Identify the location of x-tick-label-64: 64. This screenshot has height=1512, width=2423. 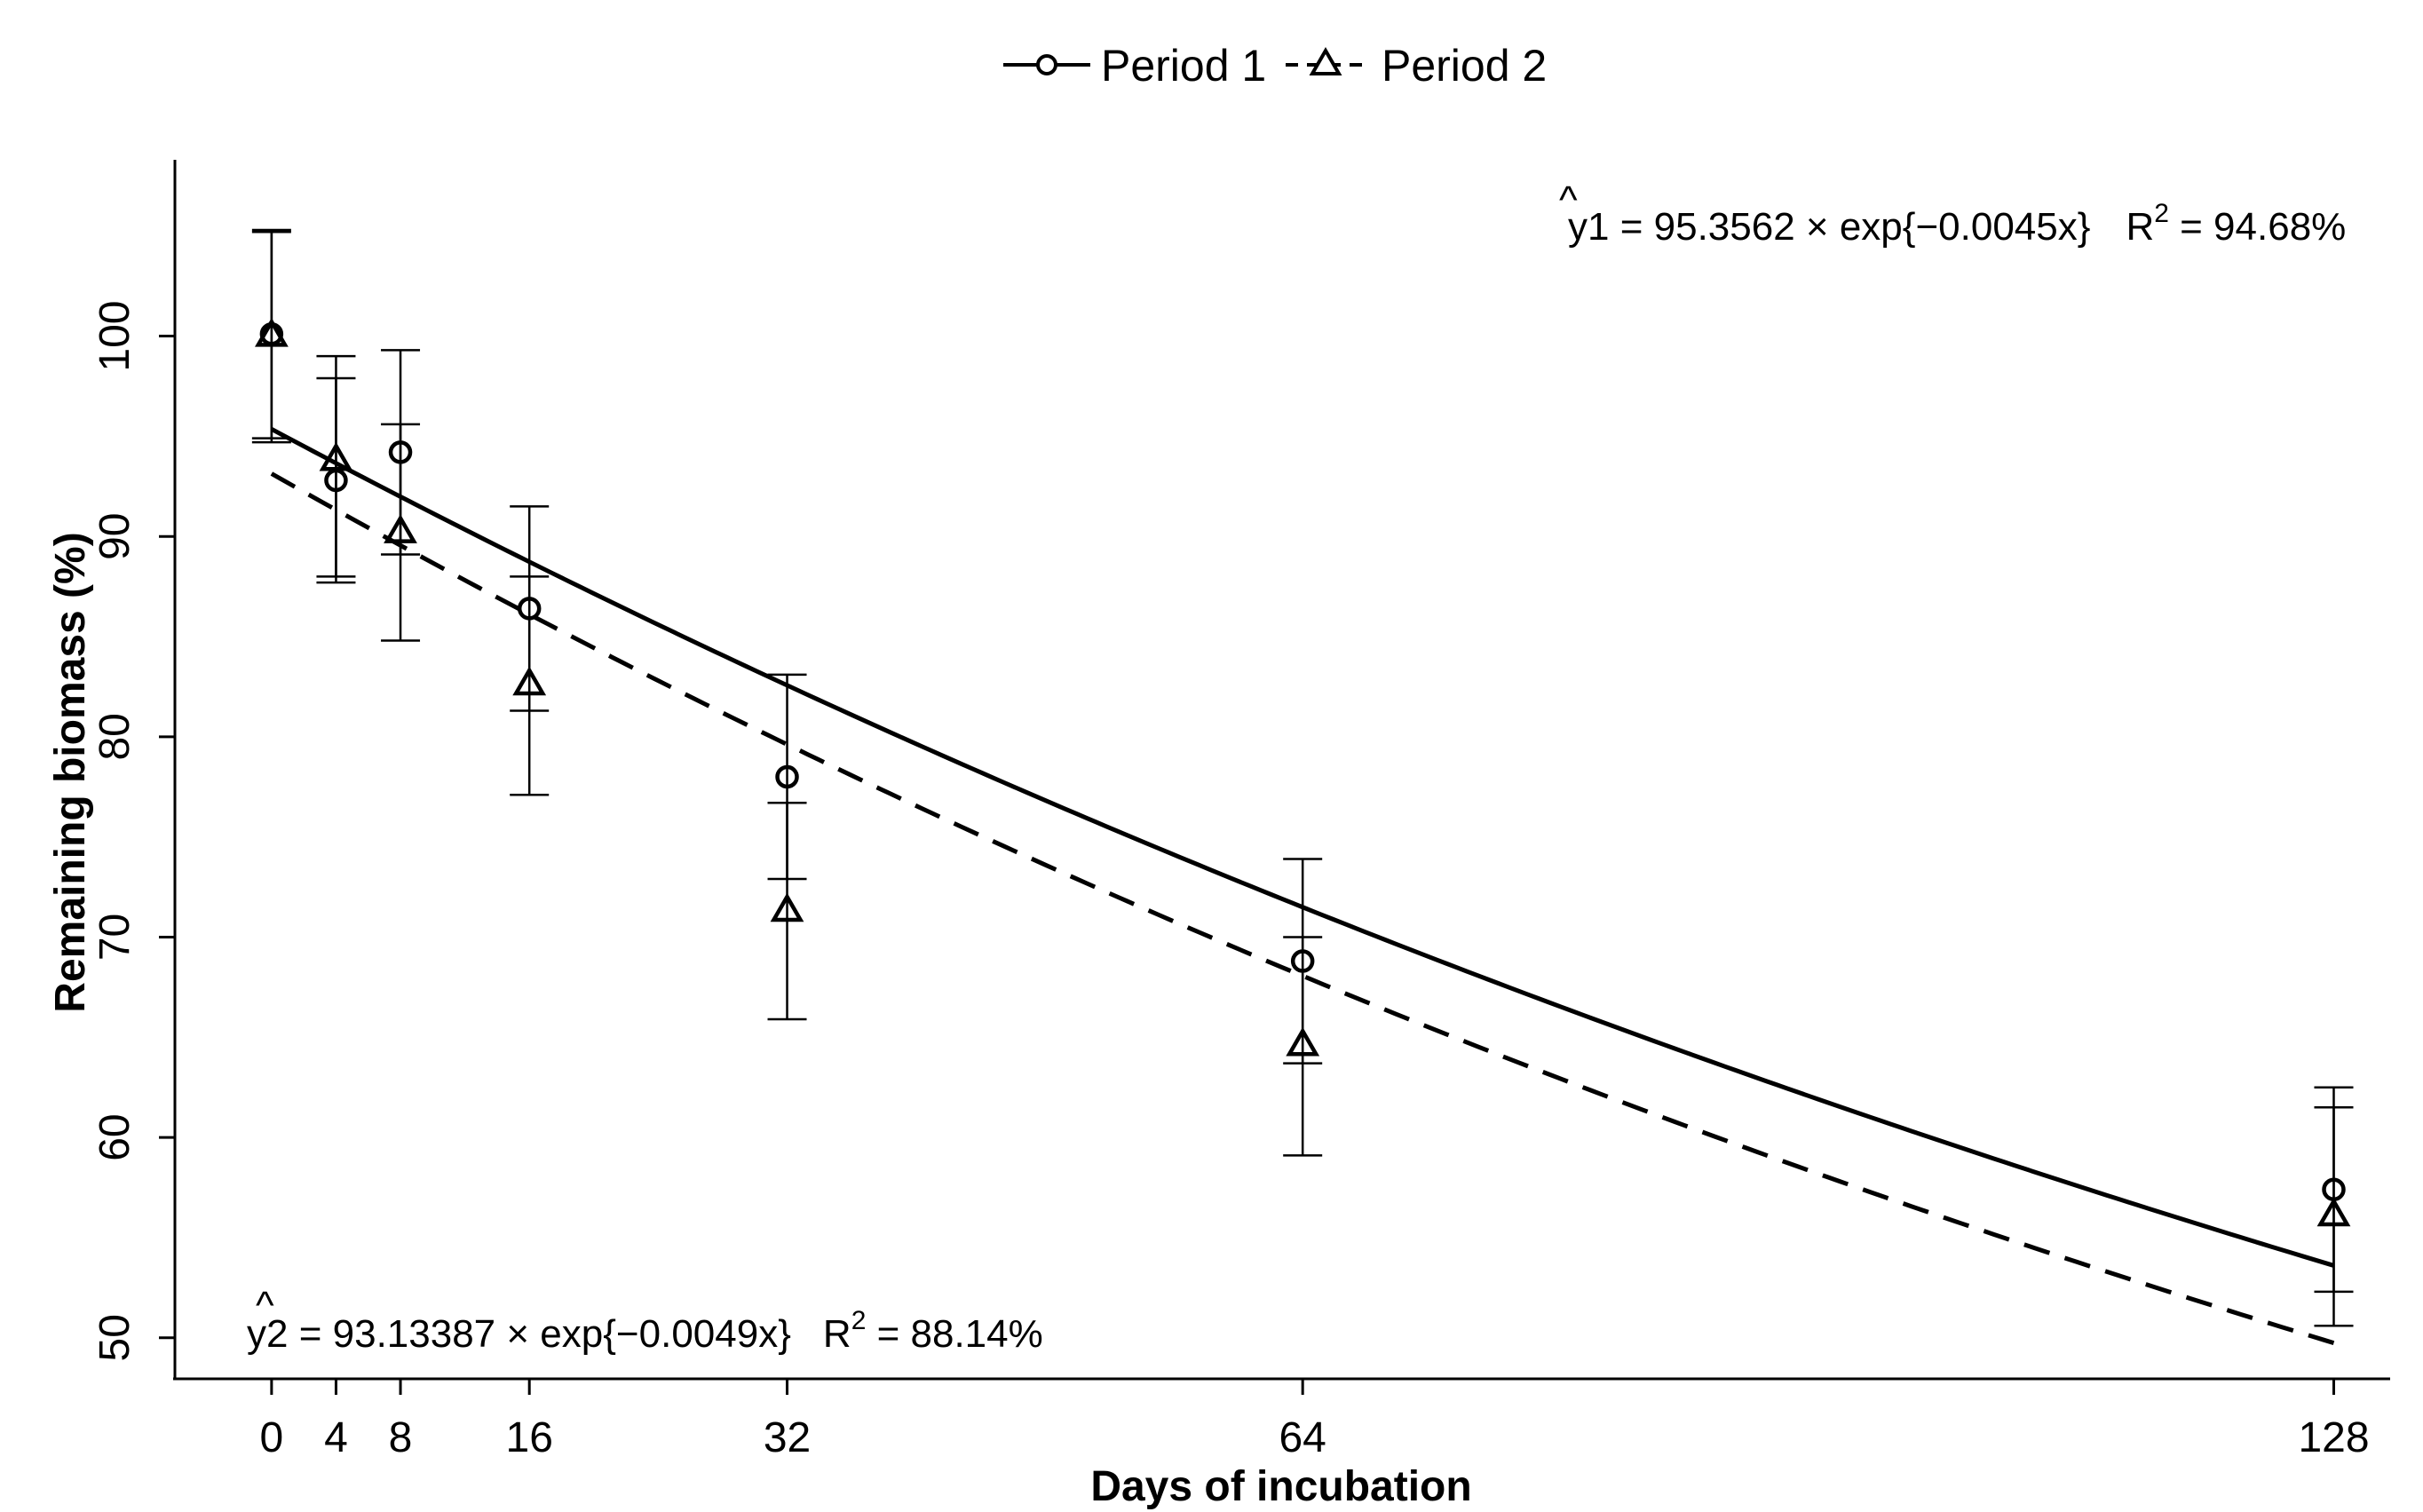
(1302, 1437).